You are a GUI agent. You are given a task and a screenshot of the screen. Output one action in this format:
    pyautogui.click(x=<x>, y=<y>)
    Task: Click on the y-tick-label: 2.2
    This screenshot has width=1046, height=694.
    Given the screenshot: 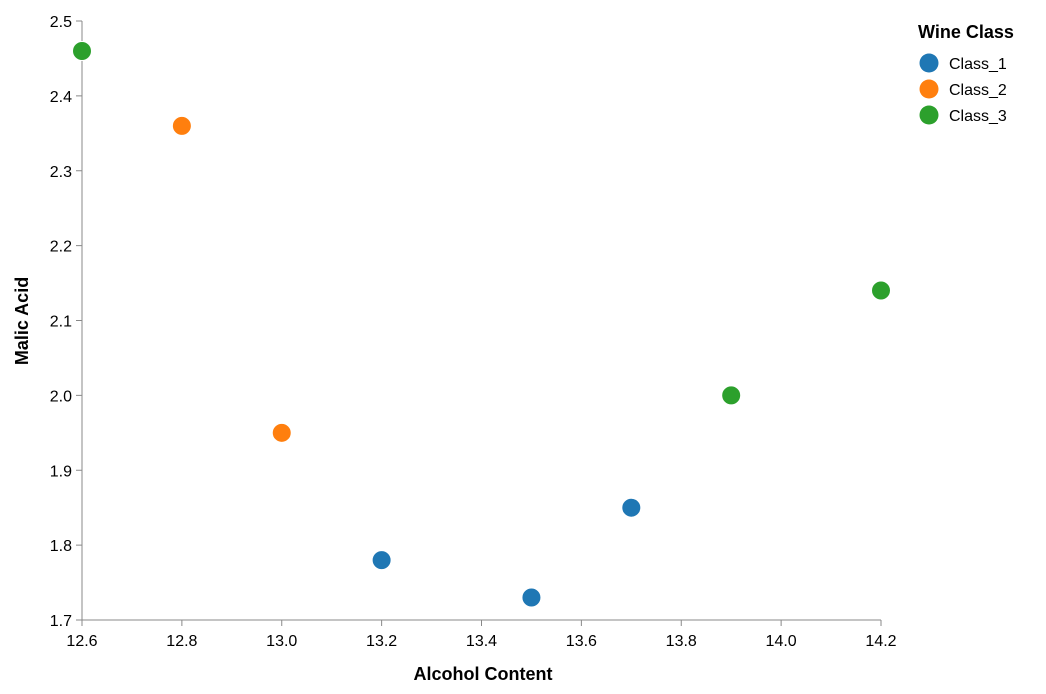 What is the action you would take?
    pyautogui.click(x=61, y=247)
    